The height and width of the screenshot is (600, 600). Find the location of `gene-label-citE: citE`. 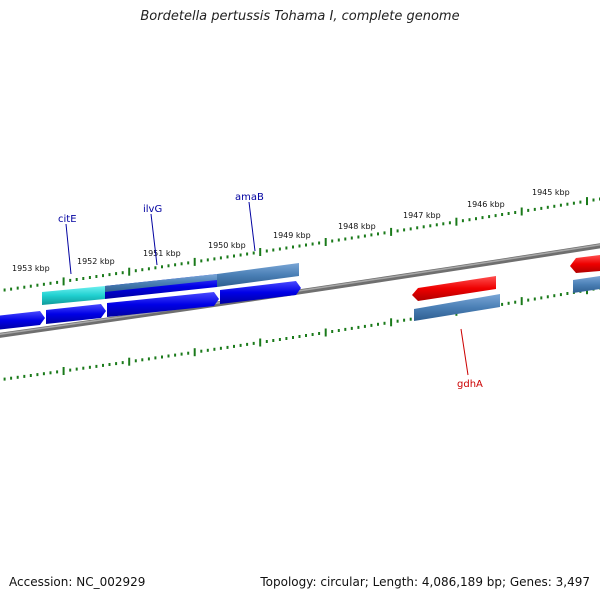

gene-label-citE: citE is located at coordinates (67, 219).